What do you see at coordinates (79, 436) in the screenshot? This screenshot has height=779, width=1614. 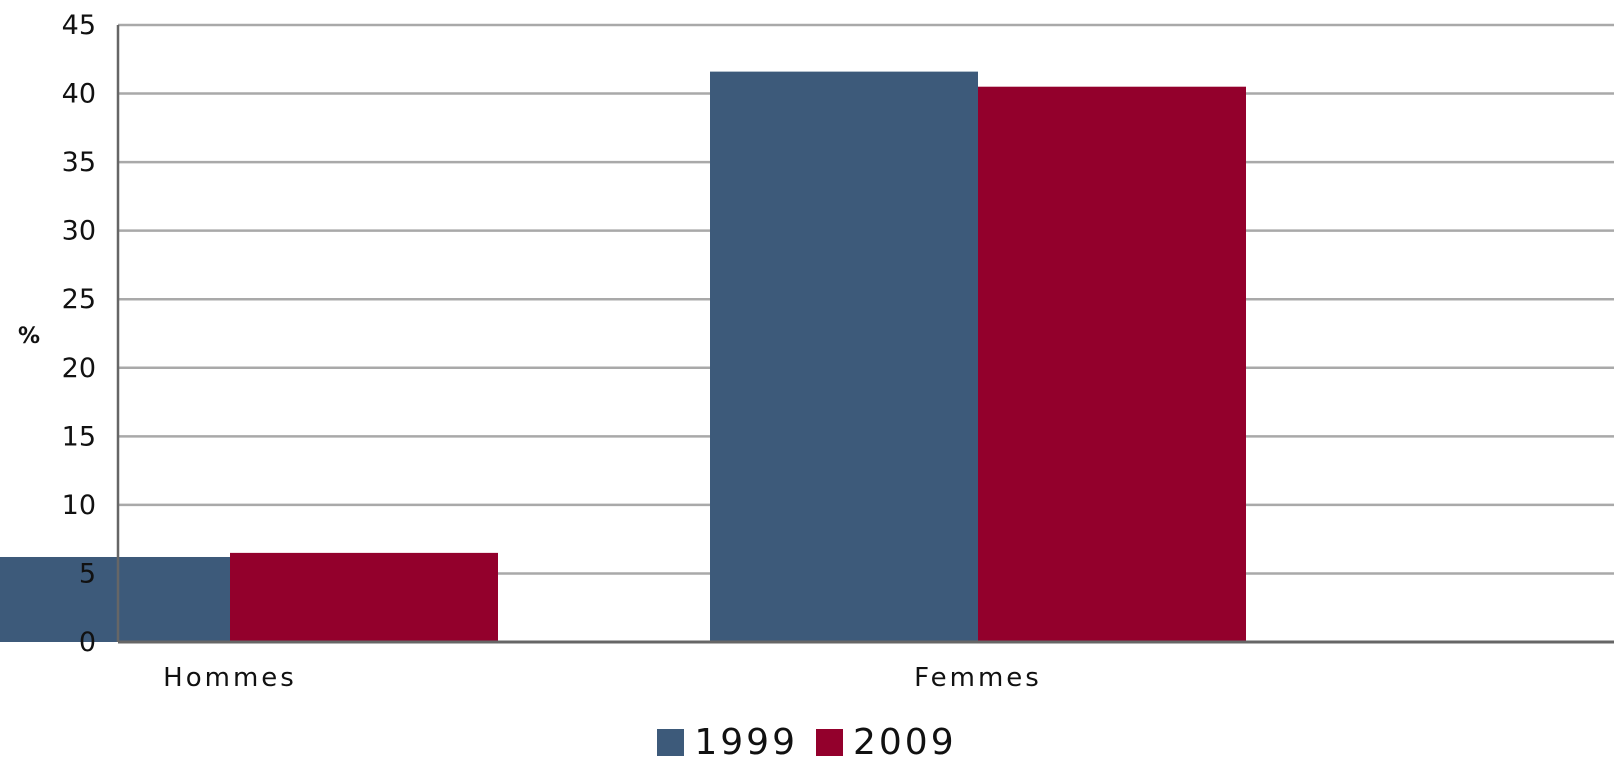 I see `y-tick-15: 15` at bounding box center [79, 436].